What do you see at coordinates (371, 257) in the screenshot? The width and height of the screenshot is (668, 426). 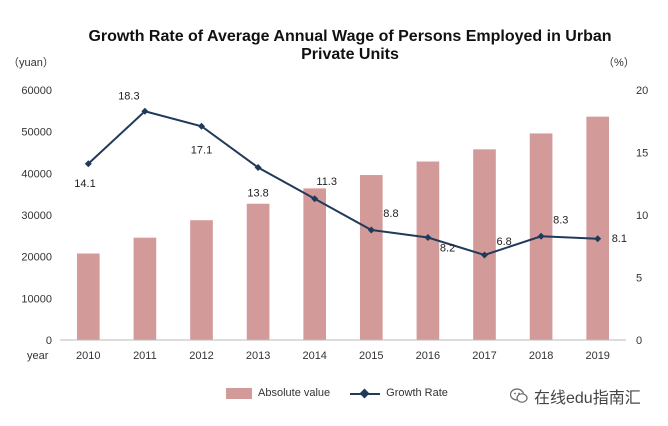 I see `bar-absolute-2015` at bounding box center [371, 257].